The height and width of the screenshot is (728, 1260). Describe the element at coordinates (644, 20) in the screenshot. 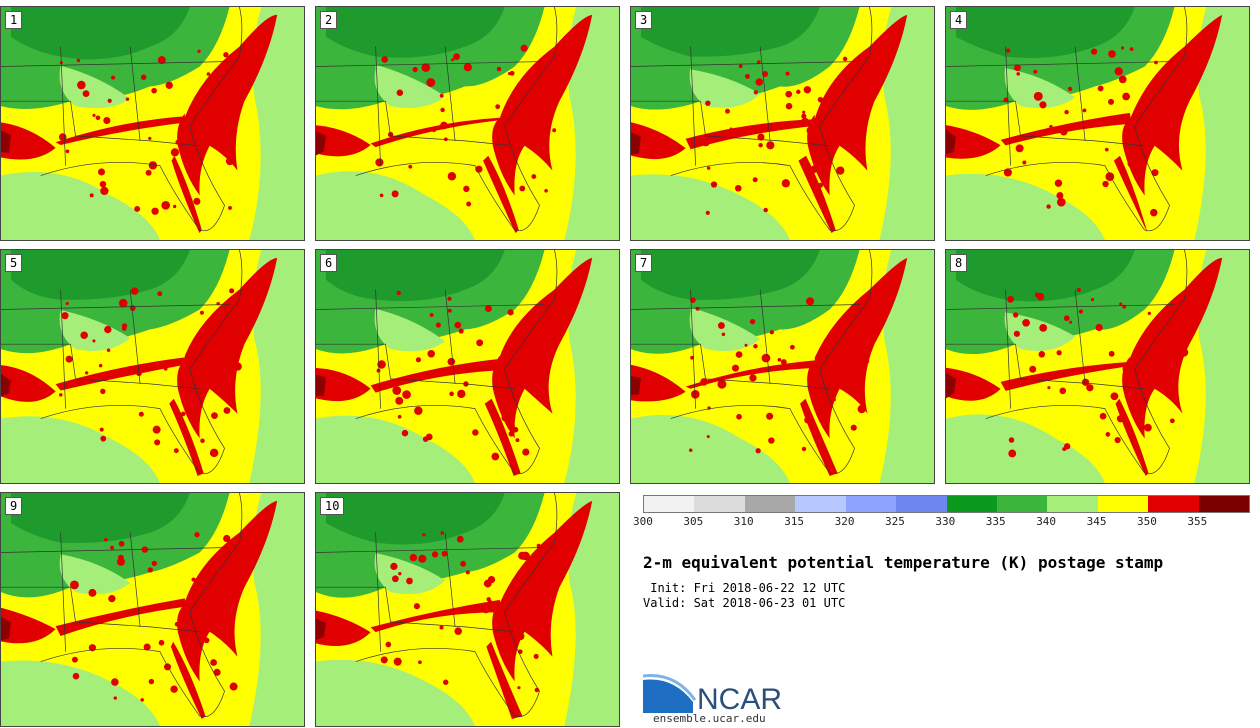

I see `member-label: 3` at that location.